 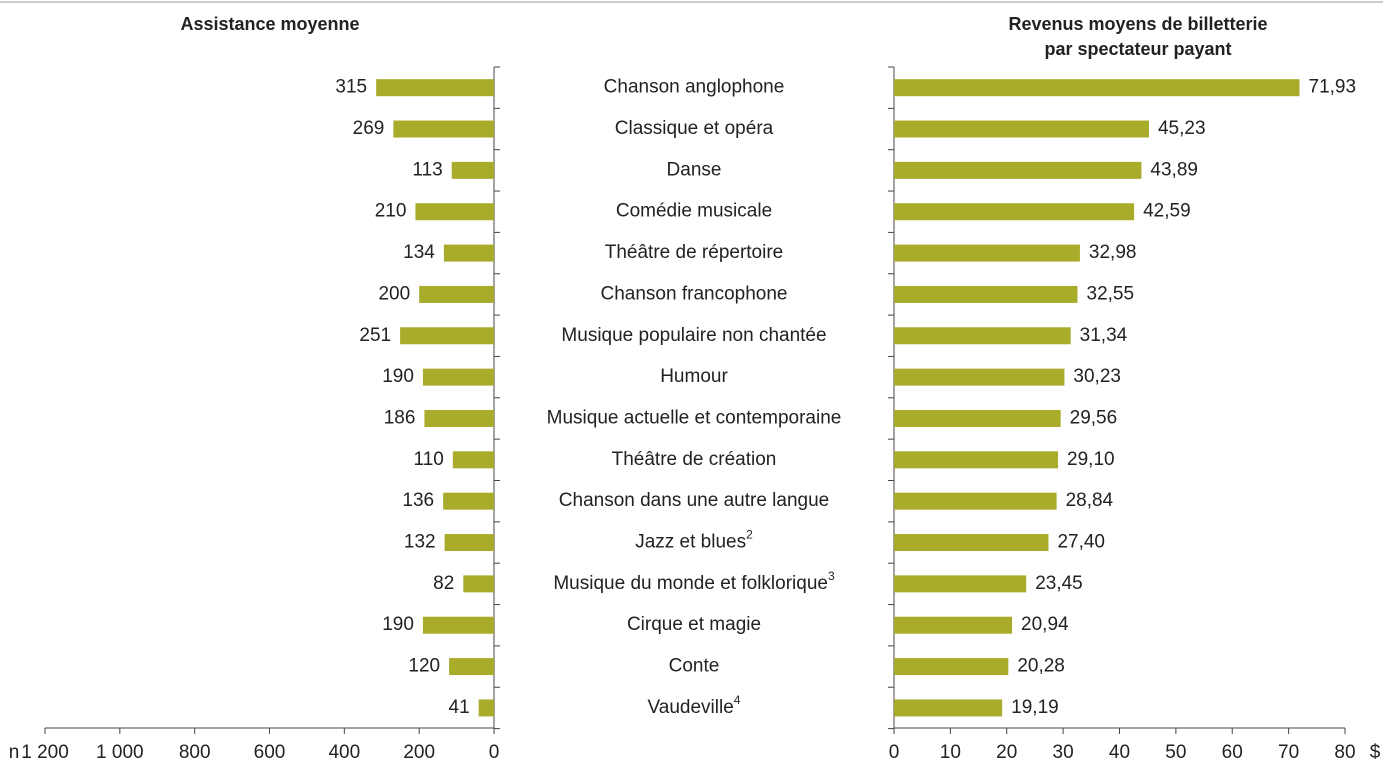 I want to click on value-label: 110, so click(x=429, y=459).